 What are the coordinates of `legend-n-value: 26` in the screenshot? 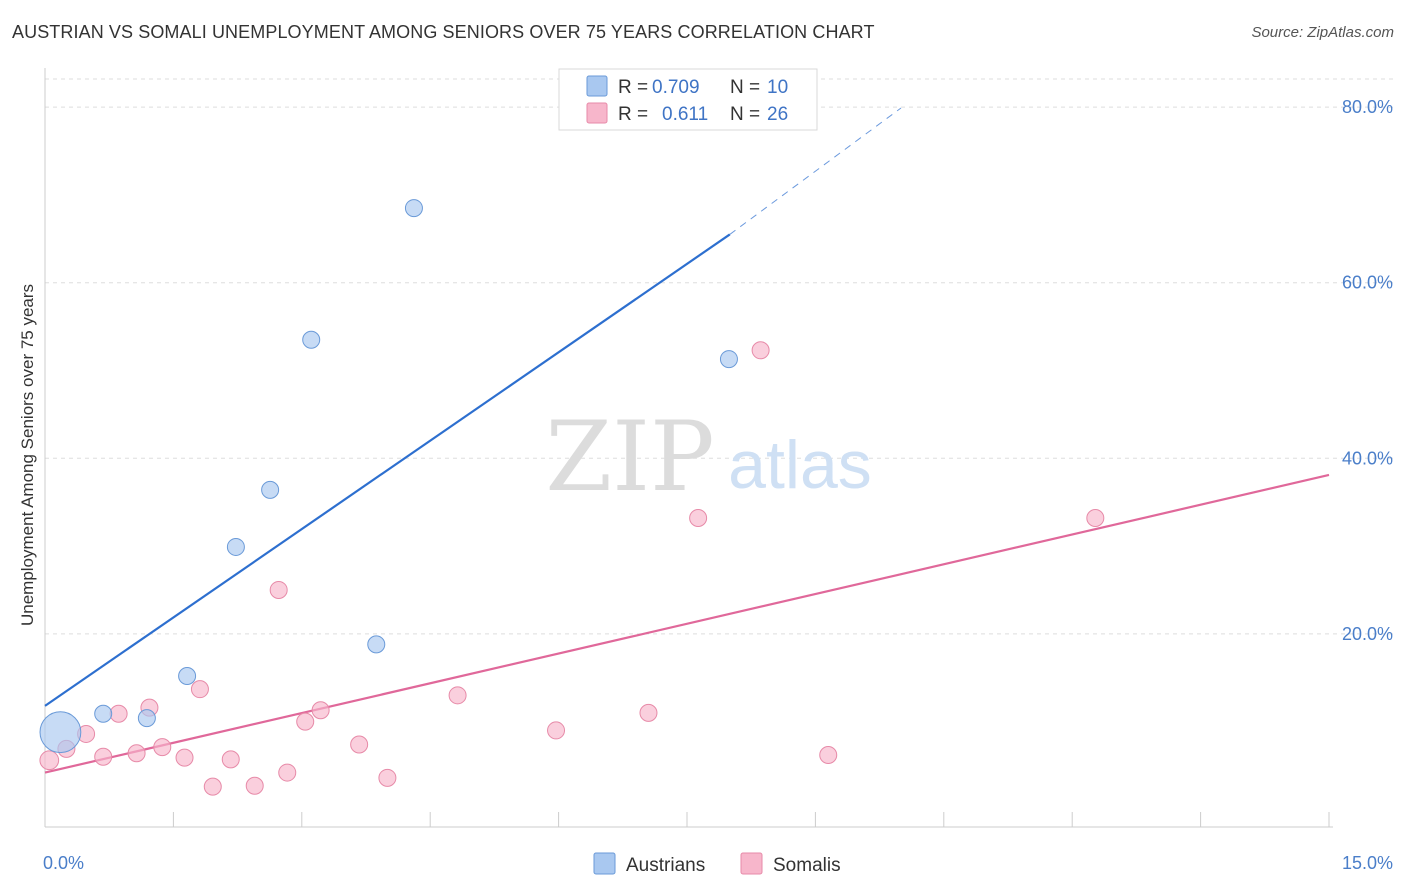 It's located at (777, 114).